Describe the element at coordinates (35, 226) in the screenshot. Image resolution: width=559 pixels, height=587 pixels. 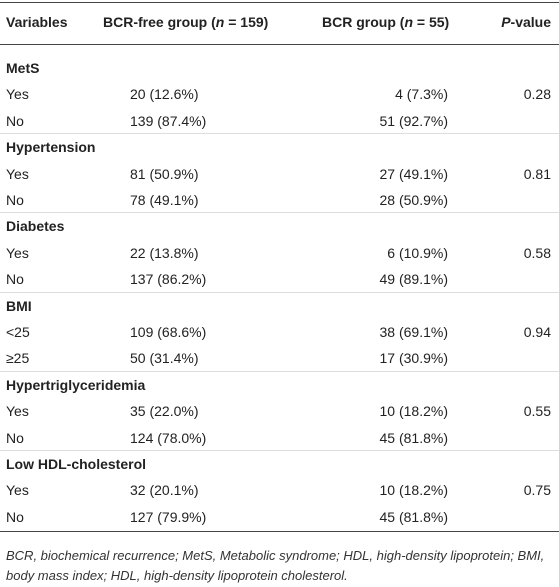
I see `section-name: Diabetes` at that location.